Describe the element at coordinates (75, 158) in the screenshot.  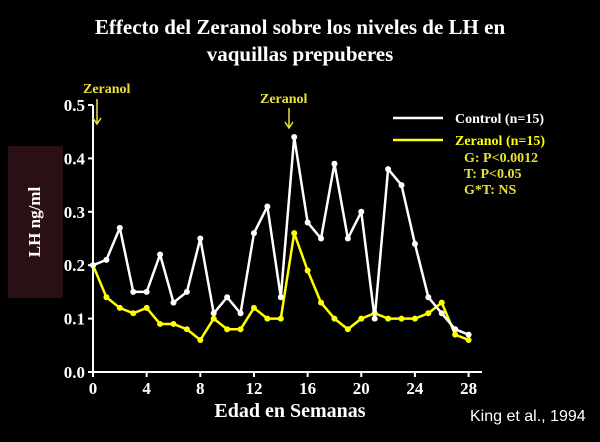
I see `y-tick-label: 0.4` at that location.